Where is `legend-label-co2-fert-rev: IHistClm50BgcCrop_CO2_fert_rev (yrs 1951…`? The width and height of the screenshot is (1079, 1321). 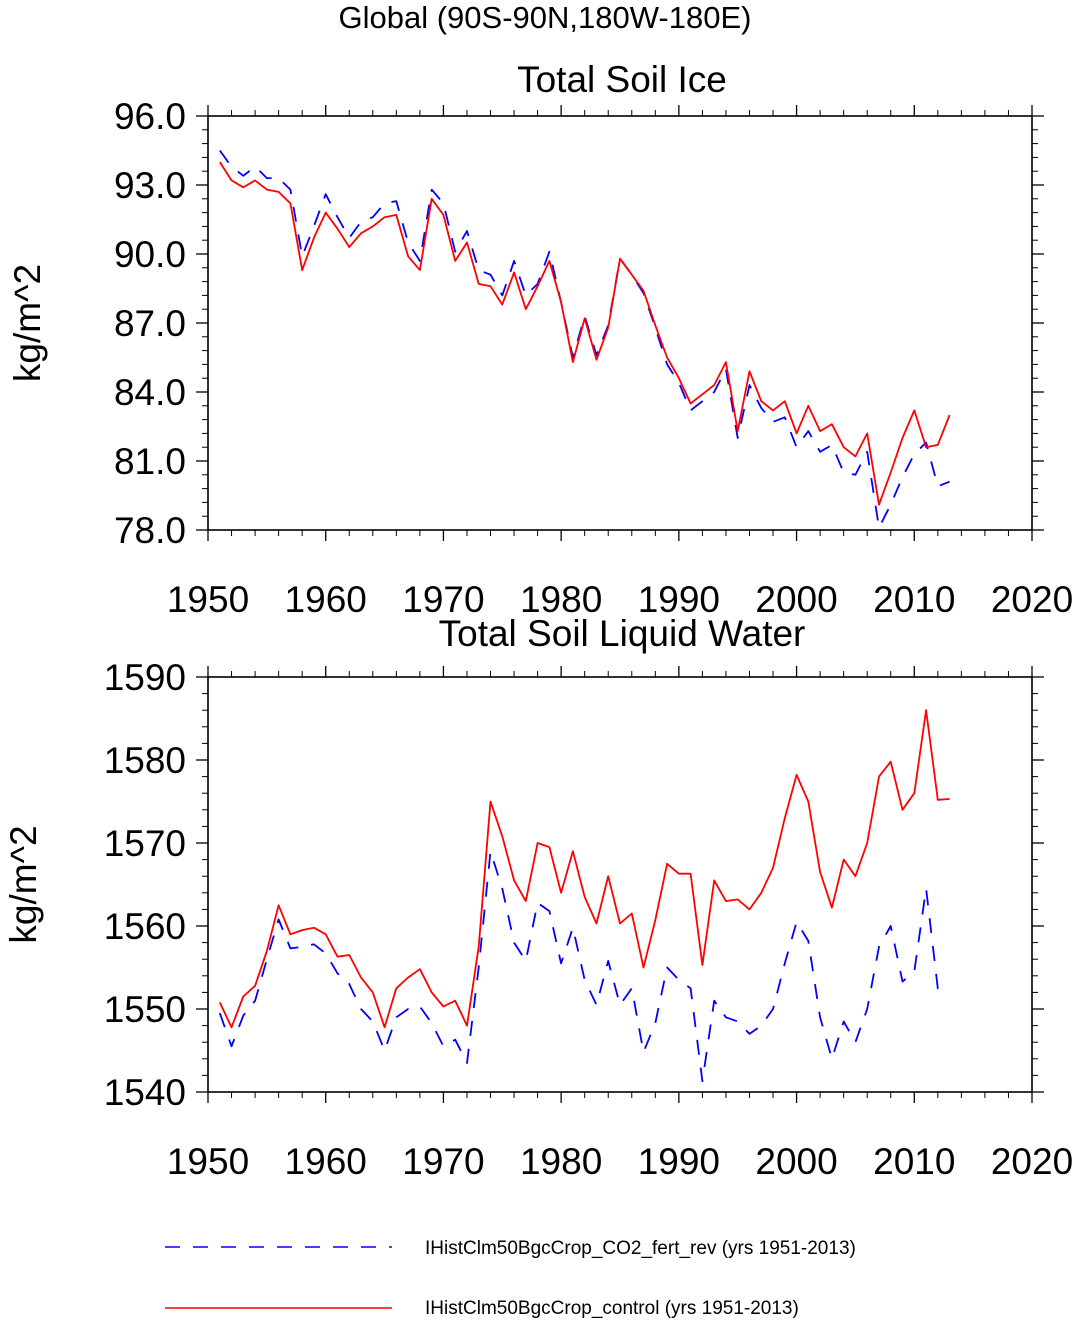
legend-label-co2-fert-rev: IHistClm50BgcCrop_CO2_fert_rev (yrs 1951… is located at coordinates (640, 1248).